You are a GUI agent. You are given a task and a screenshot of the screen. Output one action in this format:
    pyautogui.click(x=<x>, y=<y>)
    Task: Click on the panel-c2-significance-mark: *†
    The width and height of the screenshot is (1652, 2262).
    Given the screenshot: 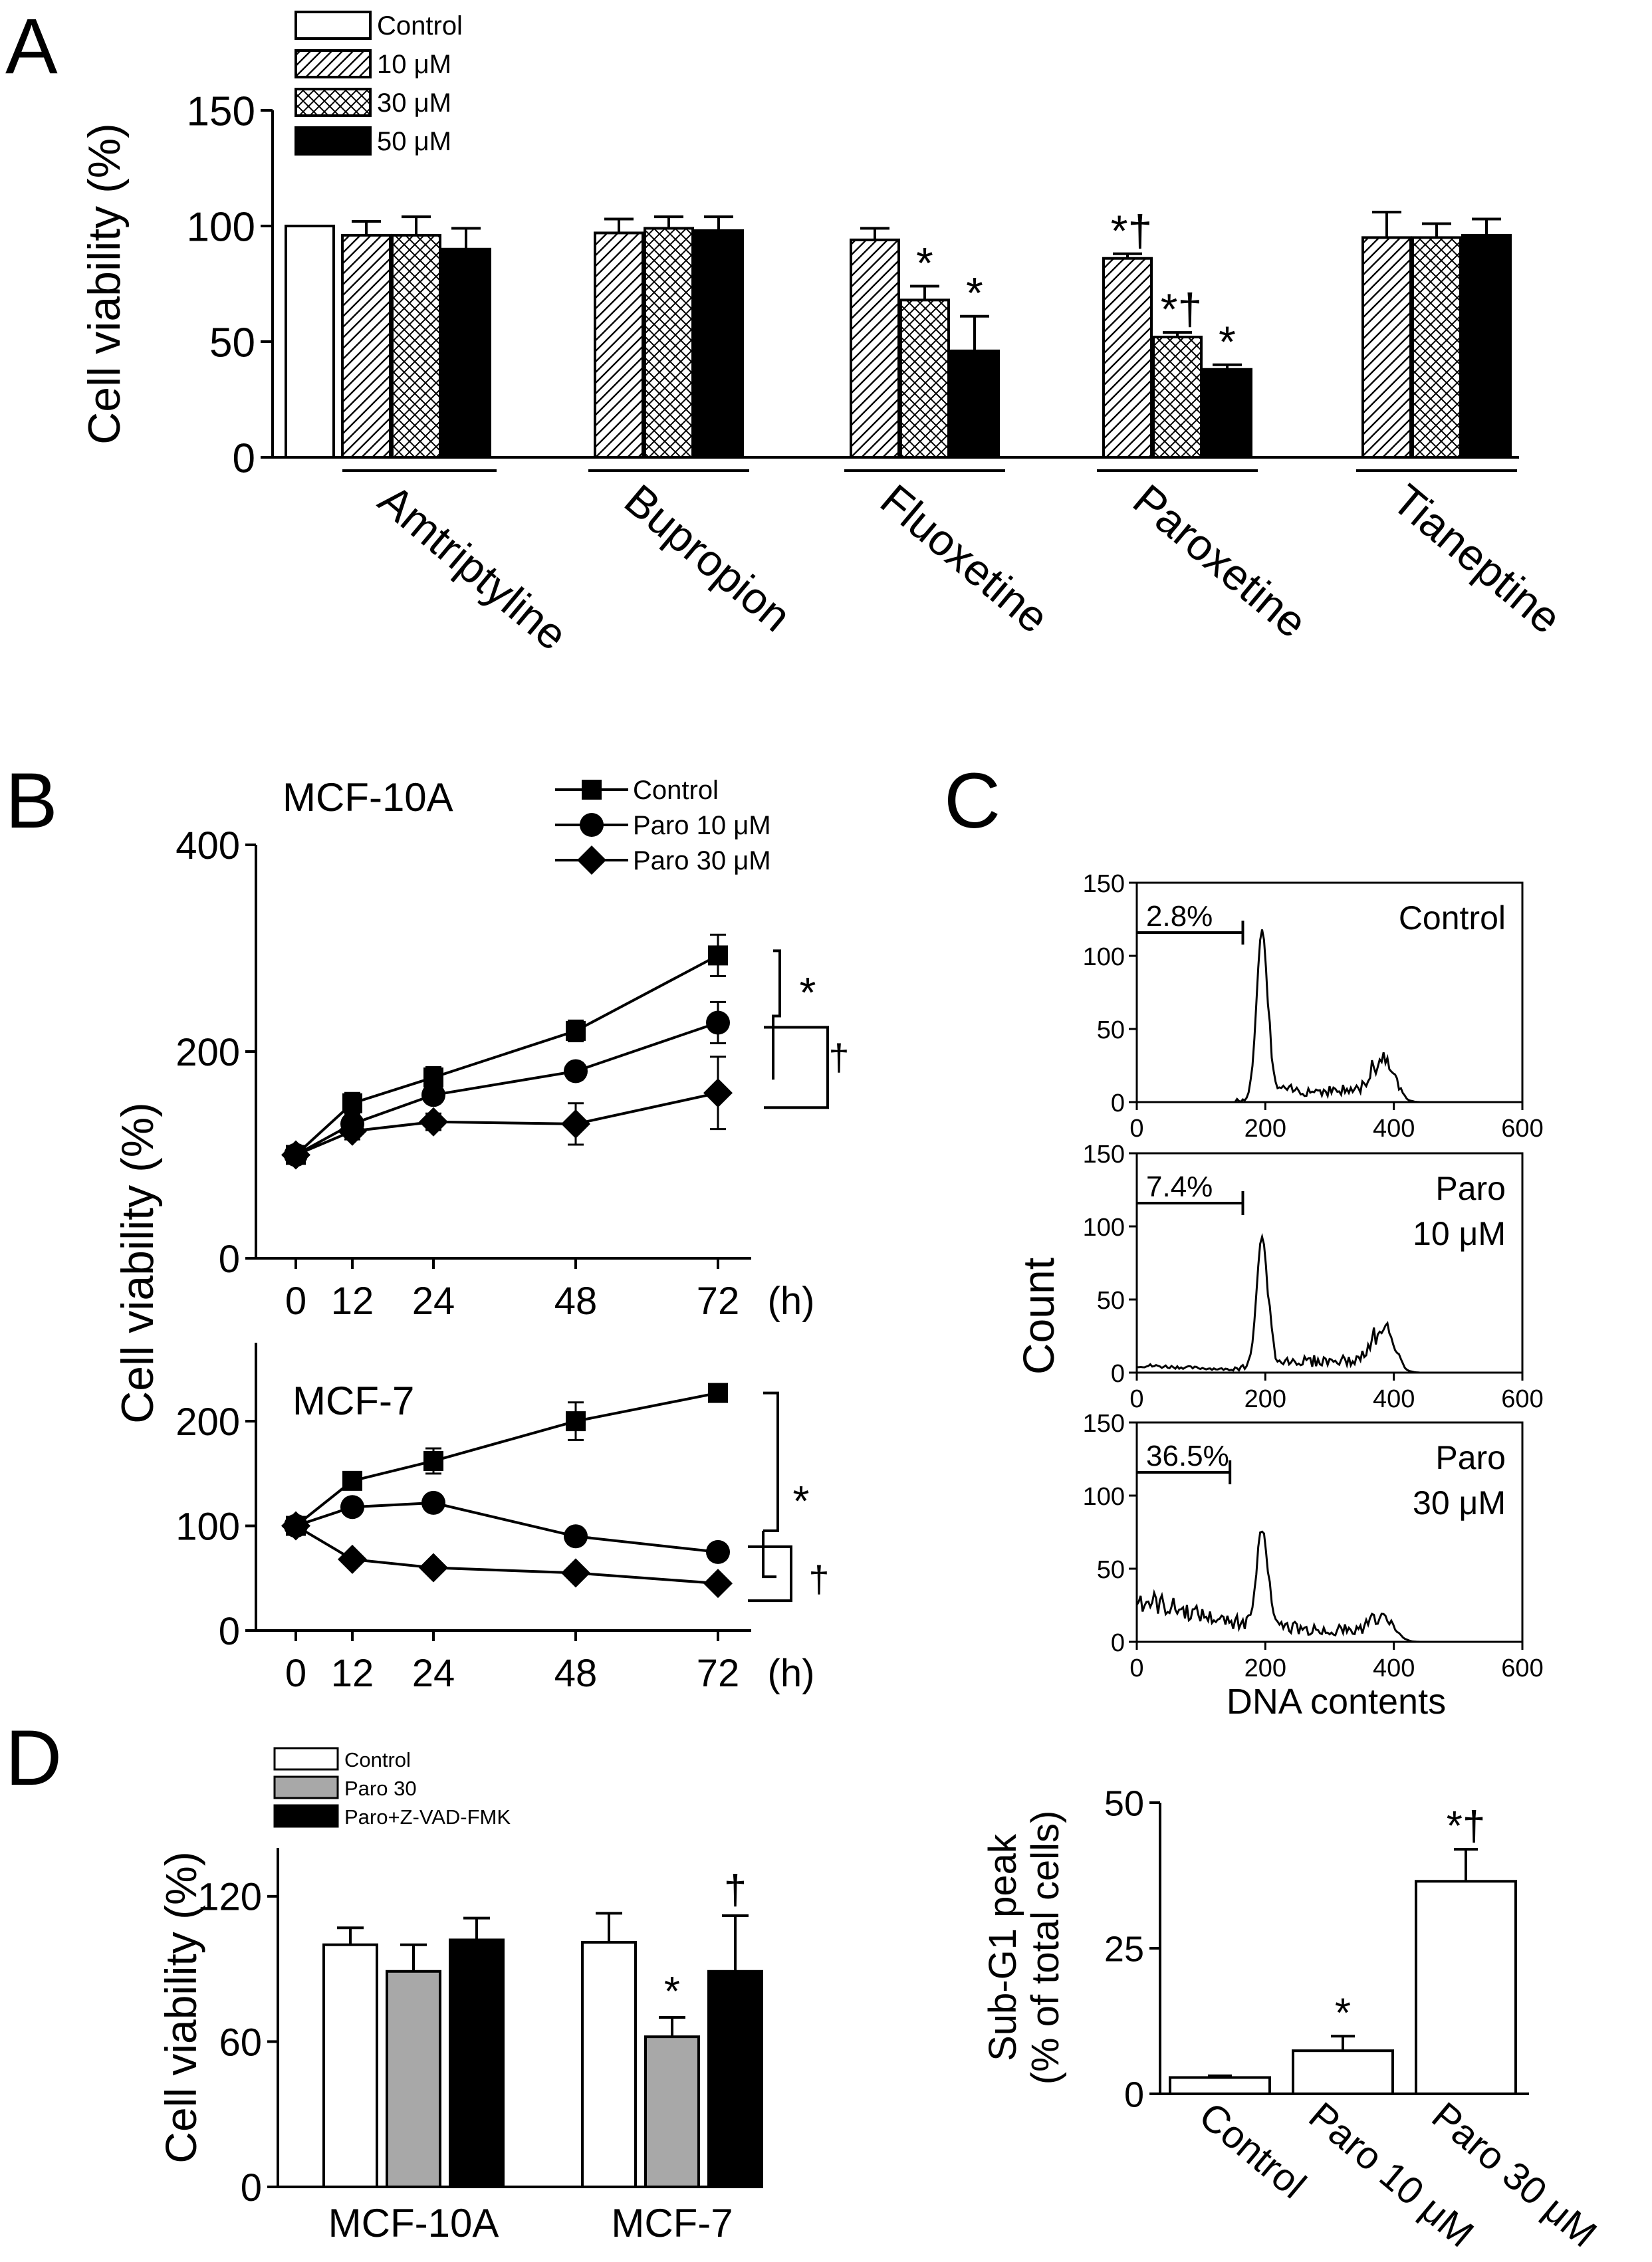 What is the action you would take?
    pyautogui.click(x=1466, y=1826)
    